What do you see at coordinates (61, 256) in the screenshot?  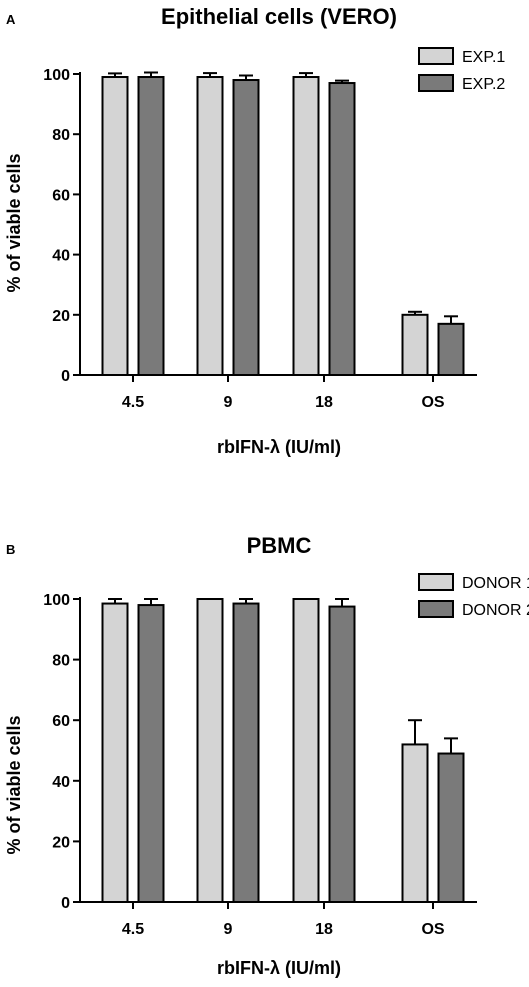 I see `chart-a-y-tick-label: 40` at bounding box center [61, 256].